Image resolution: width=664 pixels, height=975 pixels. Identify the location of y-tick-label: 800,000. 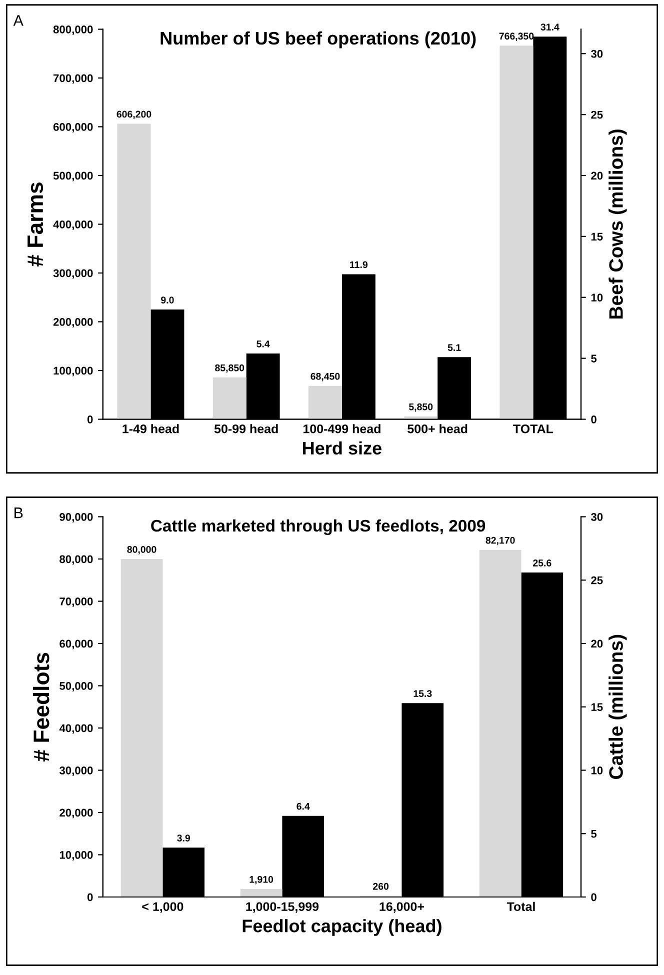
(73, 30).